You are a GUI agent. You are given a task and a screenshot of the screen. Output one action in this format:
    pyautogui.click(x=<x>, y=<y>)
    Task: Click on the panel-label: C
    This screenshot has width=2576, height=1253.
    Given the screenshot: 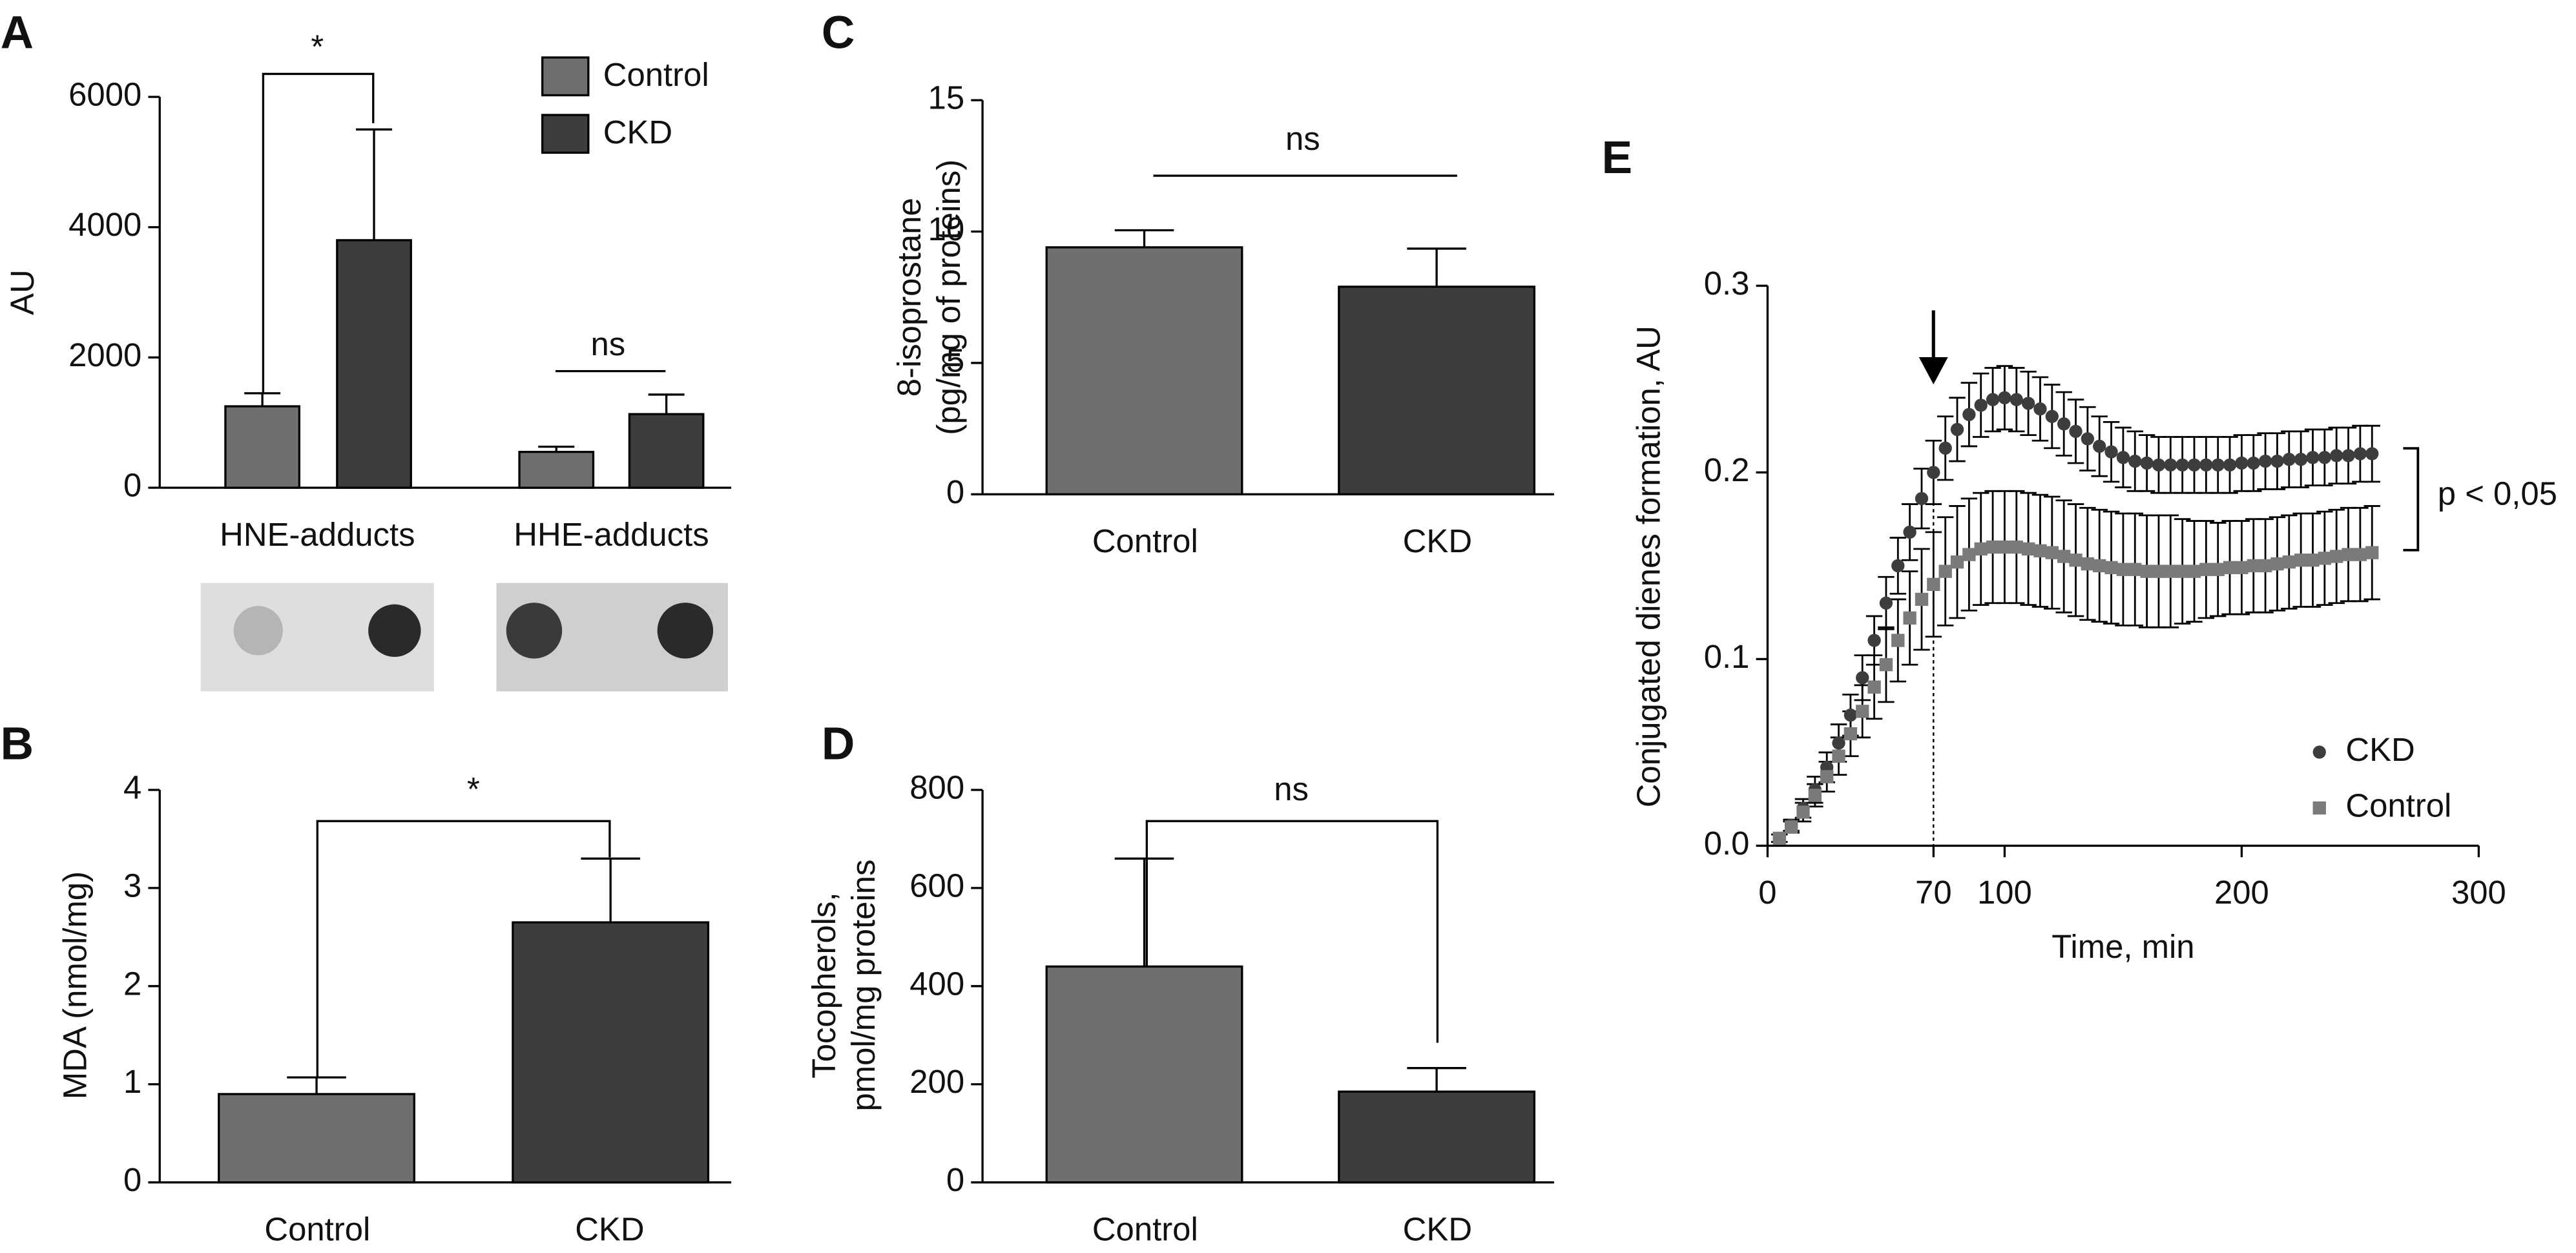 What is the action you would take?
    pyautogui.click(x=838, y=33)
    